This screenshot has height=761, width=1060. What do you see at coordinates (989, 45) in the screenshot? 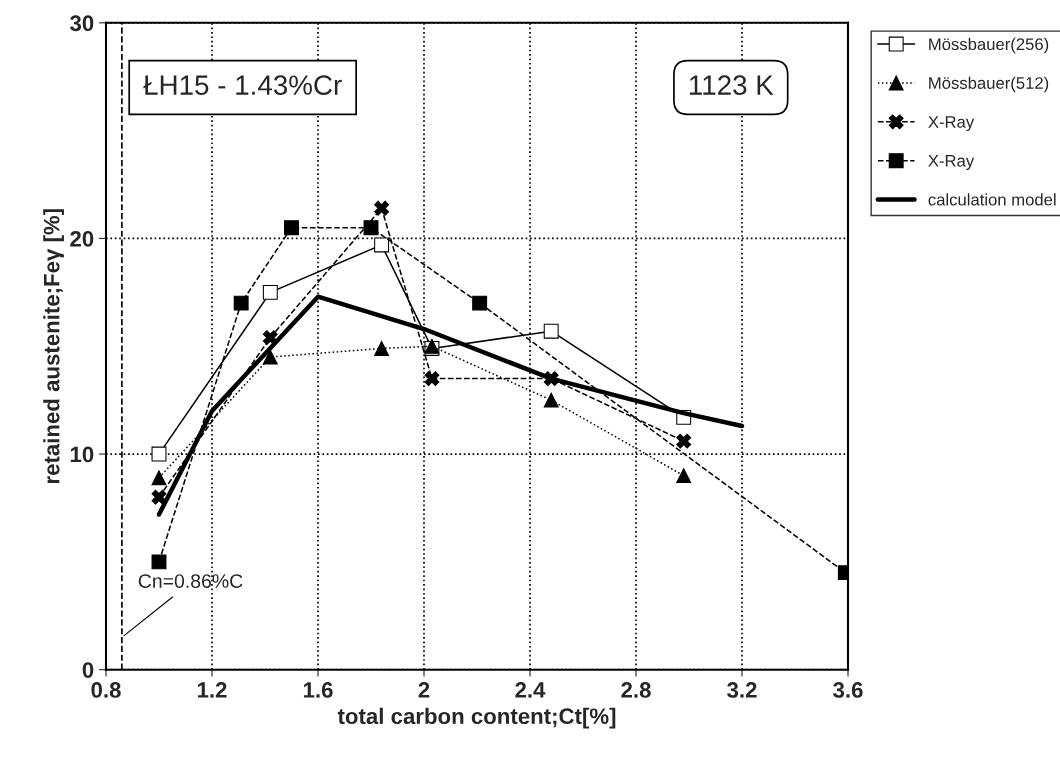
I see `legend-label: Mössbauer(256)` at bounding box center [989, 45].